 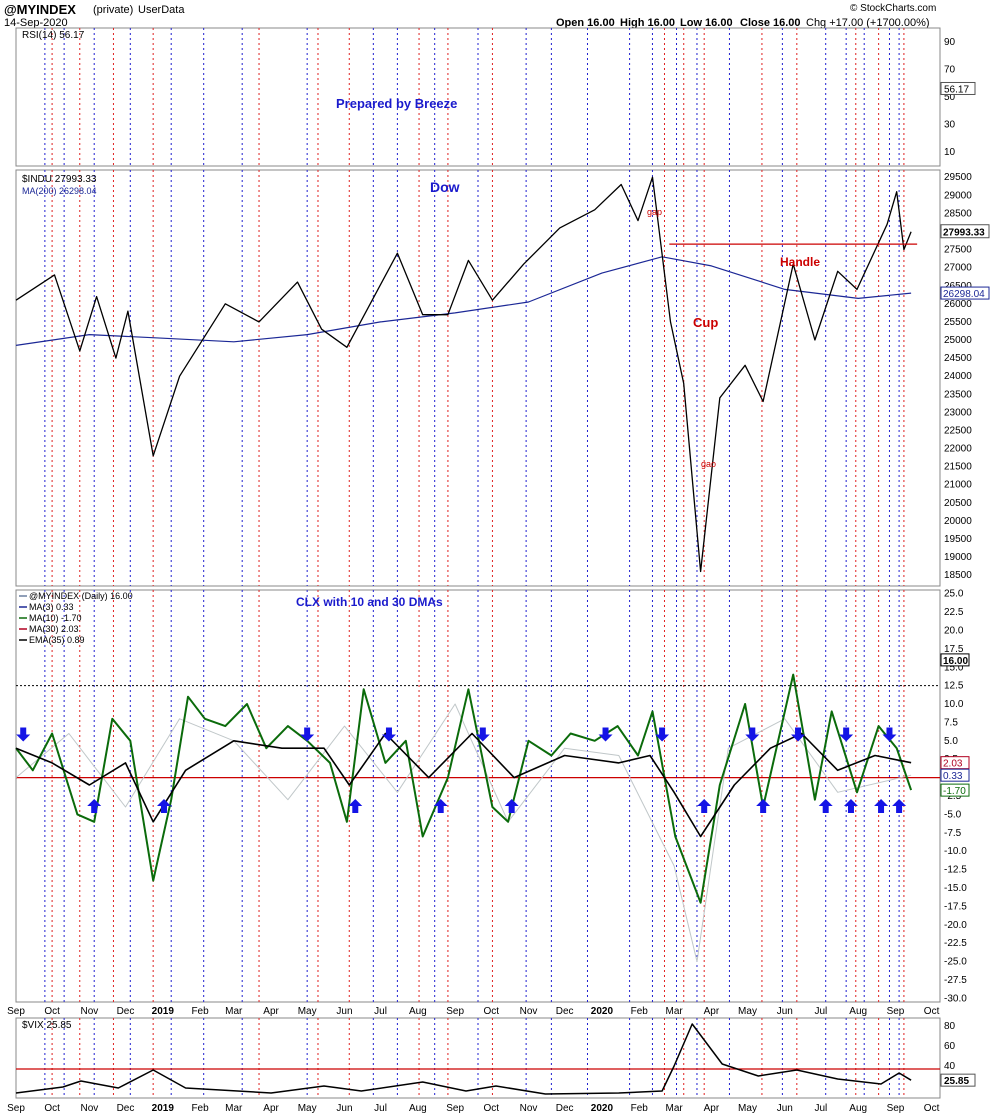 What do you see at coordinates (951, 741) in the screenshot?
I see `osc-tick-label: 5.0` at bounding box center [951, 741].